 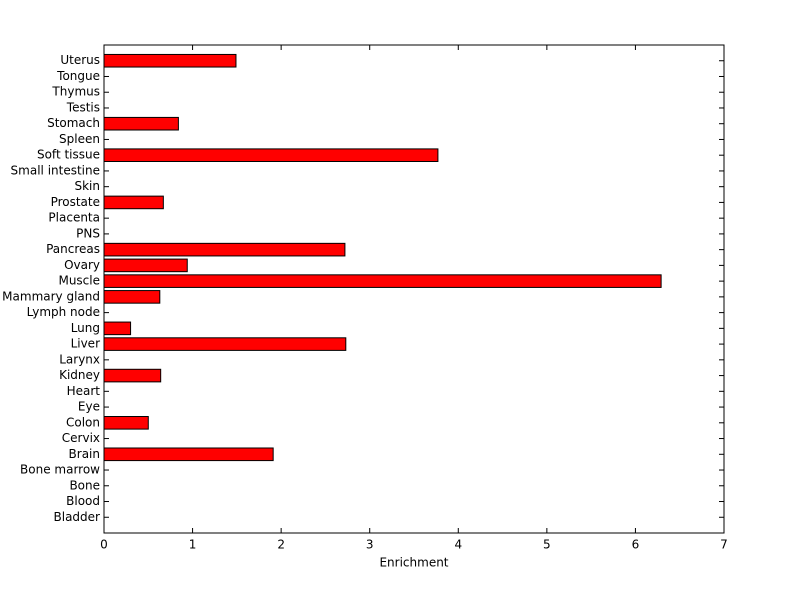 I want to click on x-tick-label: 3, so click(x=370, y=545).